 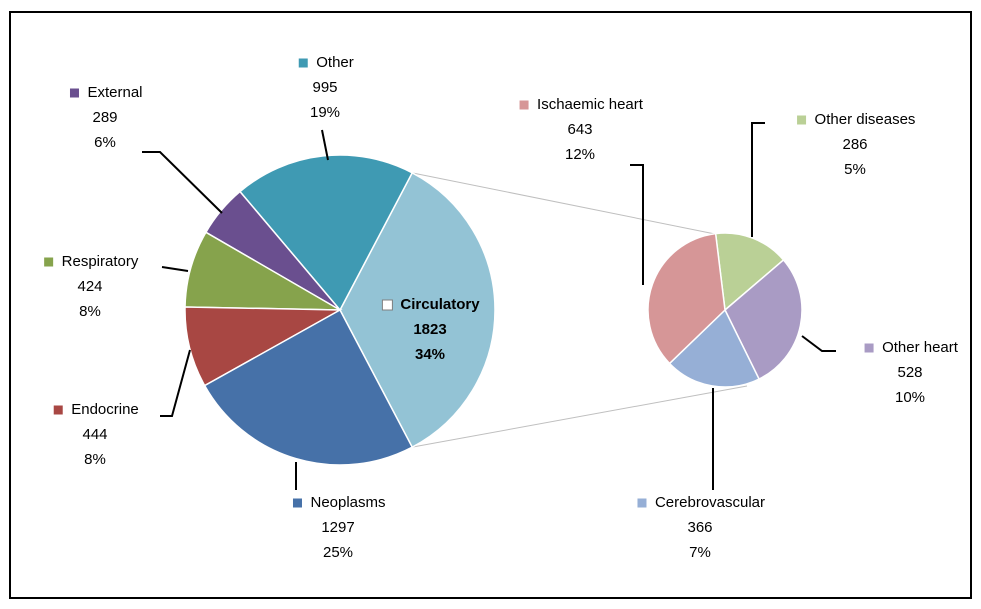 What do you see at coordinates (347, 502) in the screenshot?
I see `data-label-name: Neoplasms` at bounding box center [347, 502].